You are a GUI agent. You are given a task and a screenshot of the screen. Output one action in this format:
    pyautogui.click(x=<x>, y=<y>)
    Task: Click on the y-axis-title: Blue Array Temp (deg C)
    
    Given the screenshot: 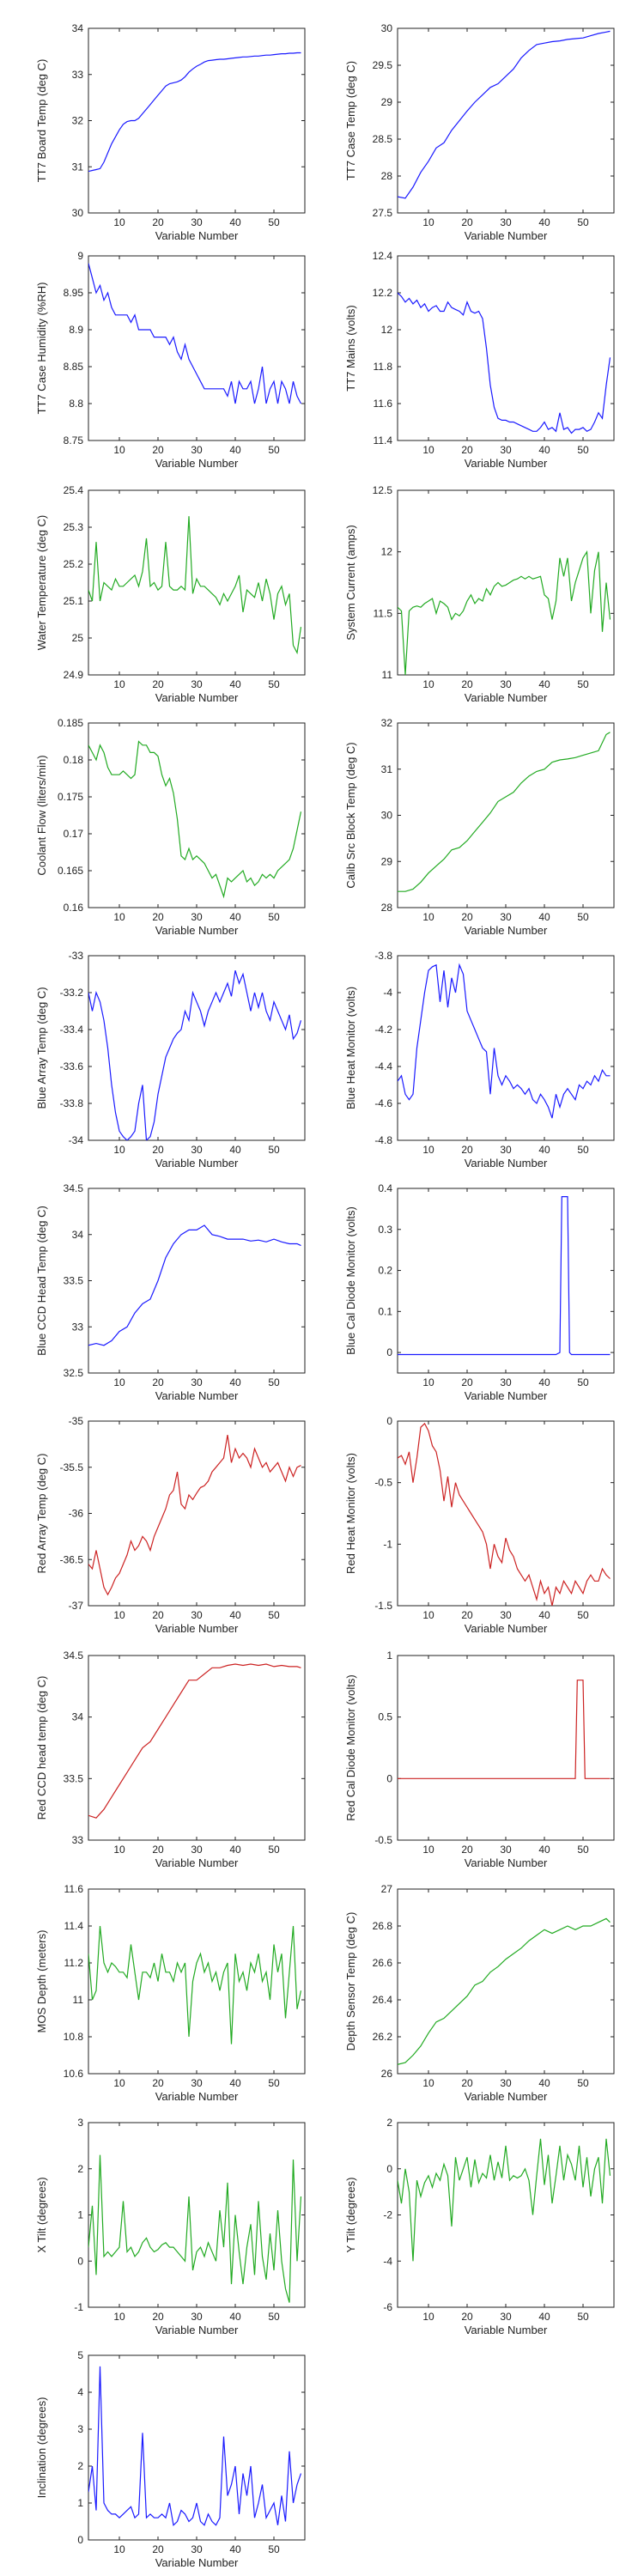 What is the action you would take?
    pyautogui.click(x=41, y=1048)
    